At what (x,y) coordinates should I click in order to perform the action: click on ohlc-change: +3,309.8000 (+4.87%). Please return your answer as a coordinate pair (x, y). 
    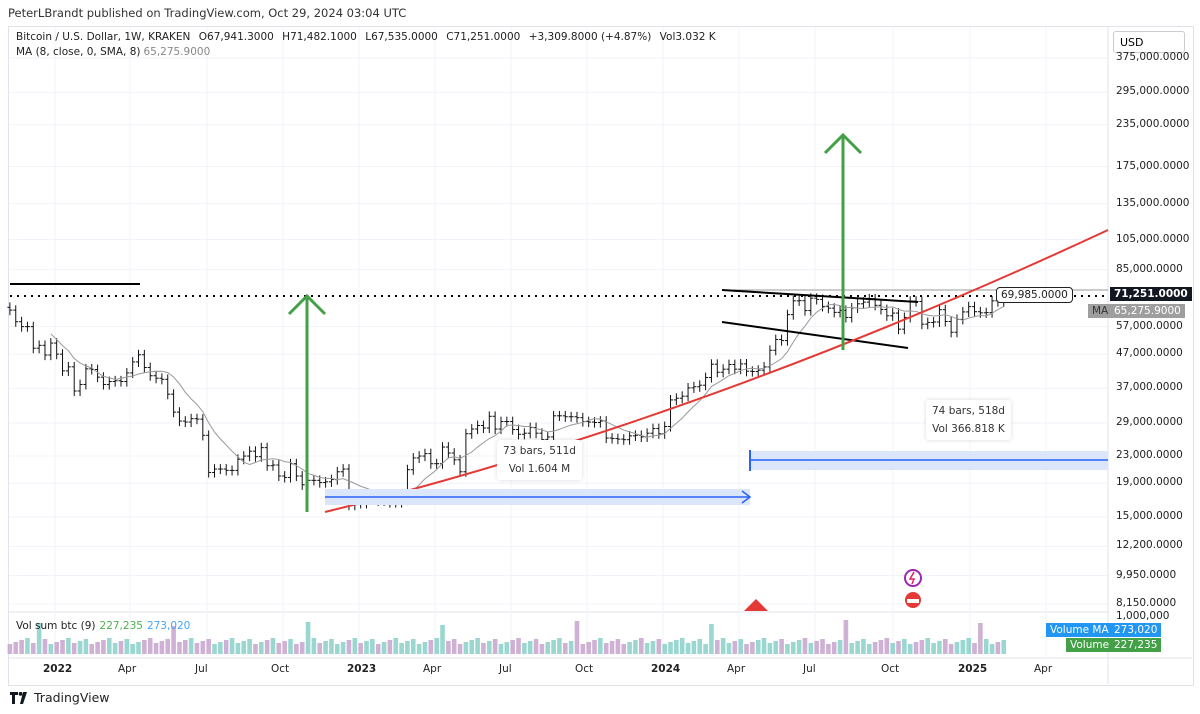
    Looking at the image, I should click on (590, 37).